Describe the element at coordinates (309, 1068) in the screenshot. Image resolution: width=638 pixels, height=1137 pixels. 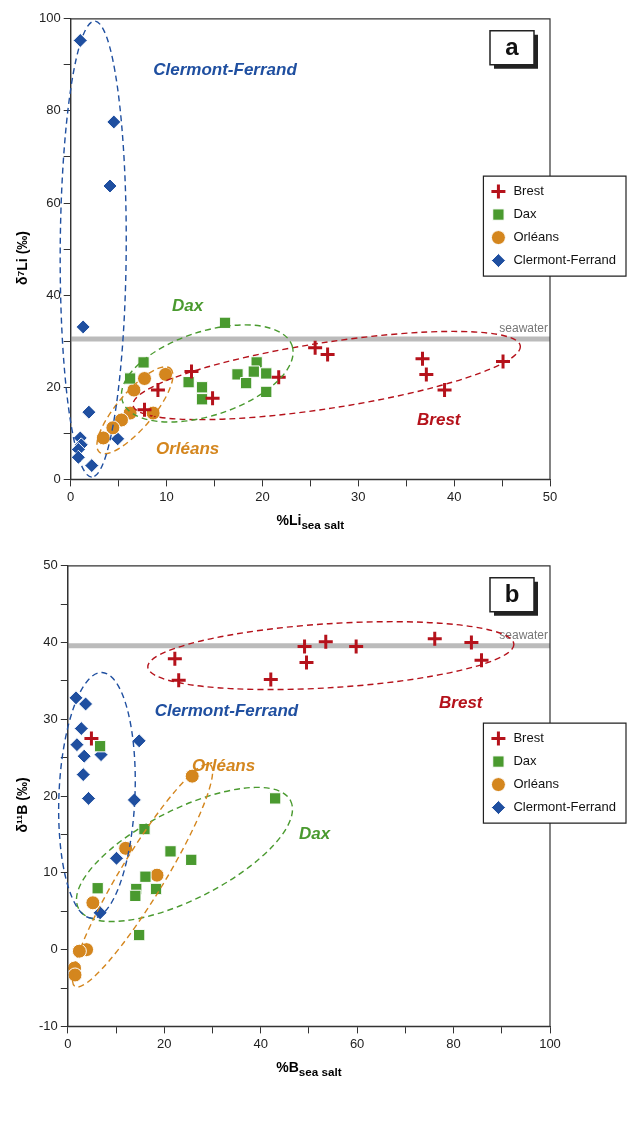
I see `x-axis-title: %B$_{sea salt}$` at that location.